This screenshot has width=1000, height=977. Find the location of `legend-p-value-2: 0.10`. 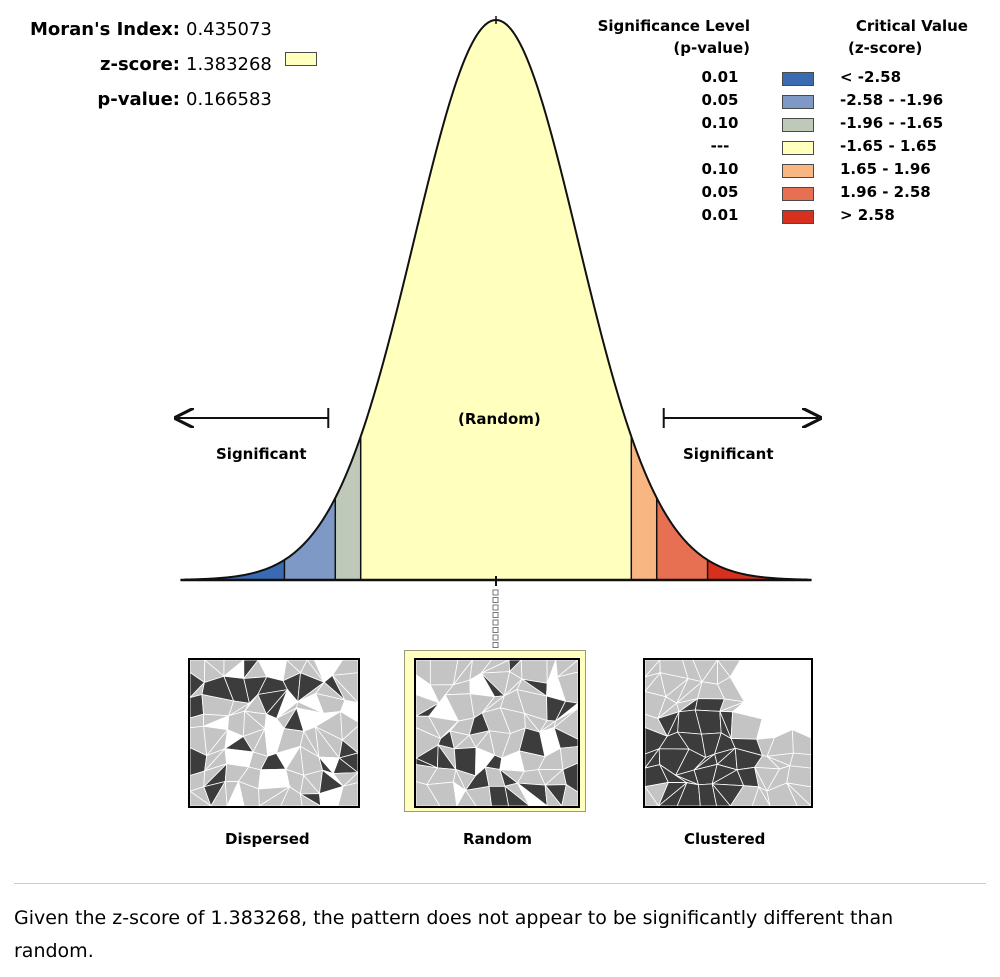

legend-p-value-2: 0.10 is located at coordinates (720, 123).